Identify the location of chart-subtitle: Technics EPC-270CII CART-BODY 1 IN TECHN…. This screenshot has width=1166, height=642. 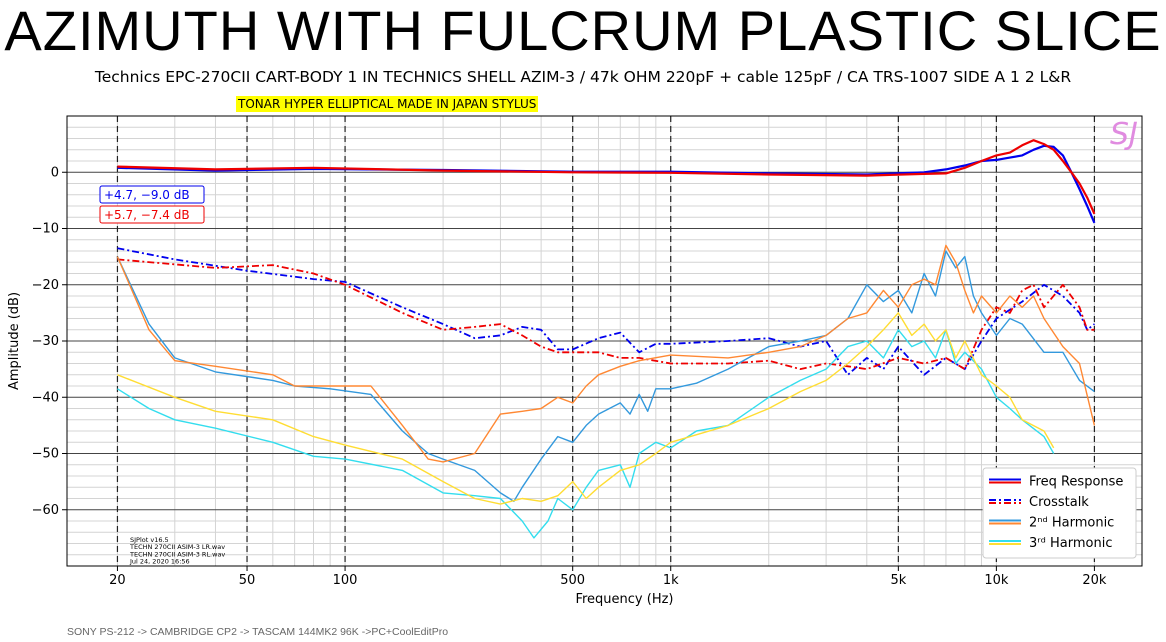
(583, 77).